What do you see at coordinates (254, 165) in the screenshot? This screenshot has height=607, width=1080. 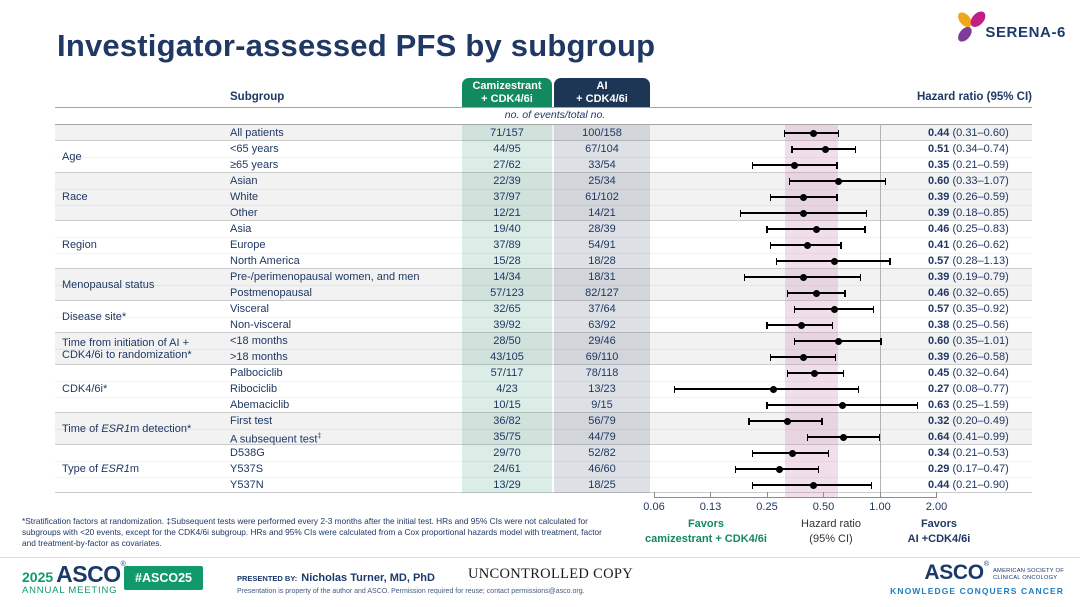 I see `subgroup-cell: ≥65 years` at bounding box center [254, 165].